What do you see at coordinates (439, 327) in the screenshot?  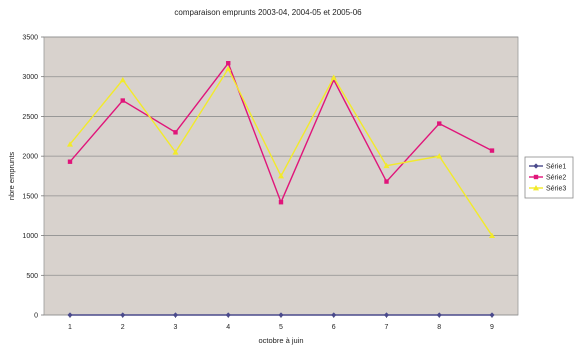 I see `x-tick-label-8: 8` at bounding box center [439, 327].